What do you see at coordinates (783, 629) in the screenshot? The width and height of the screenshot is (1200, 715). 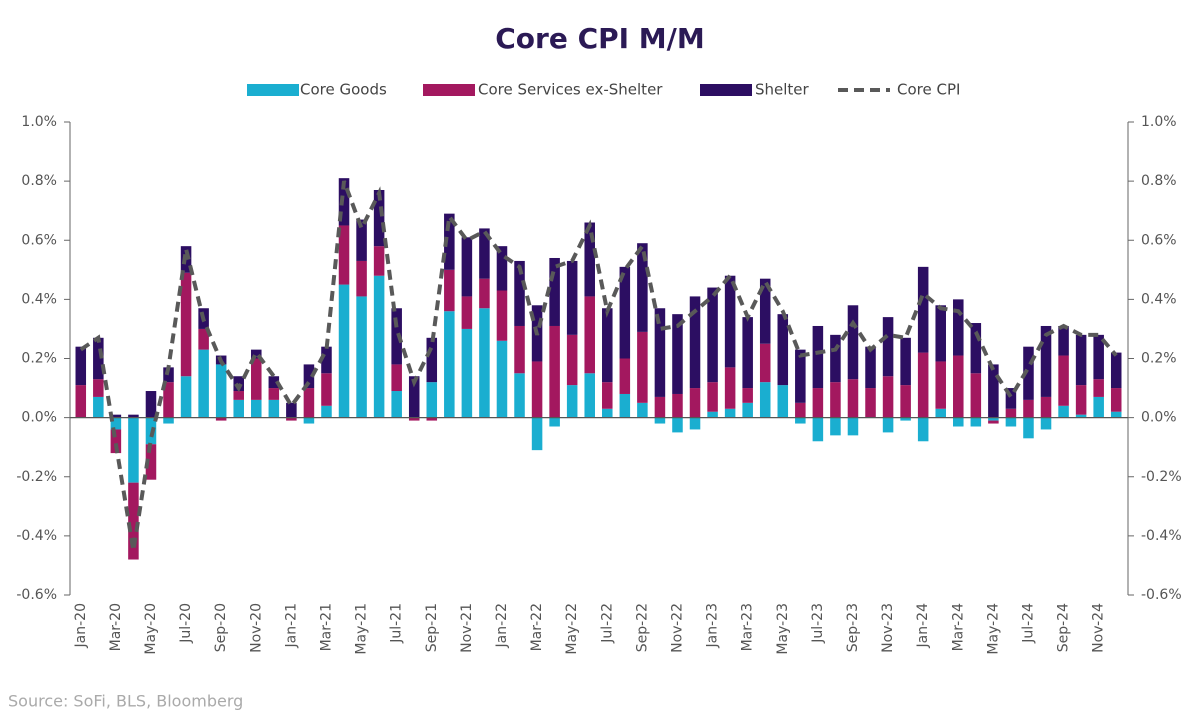 I see `x-tick-label: May-23` at bounding box center [783, 629].